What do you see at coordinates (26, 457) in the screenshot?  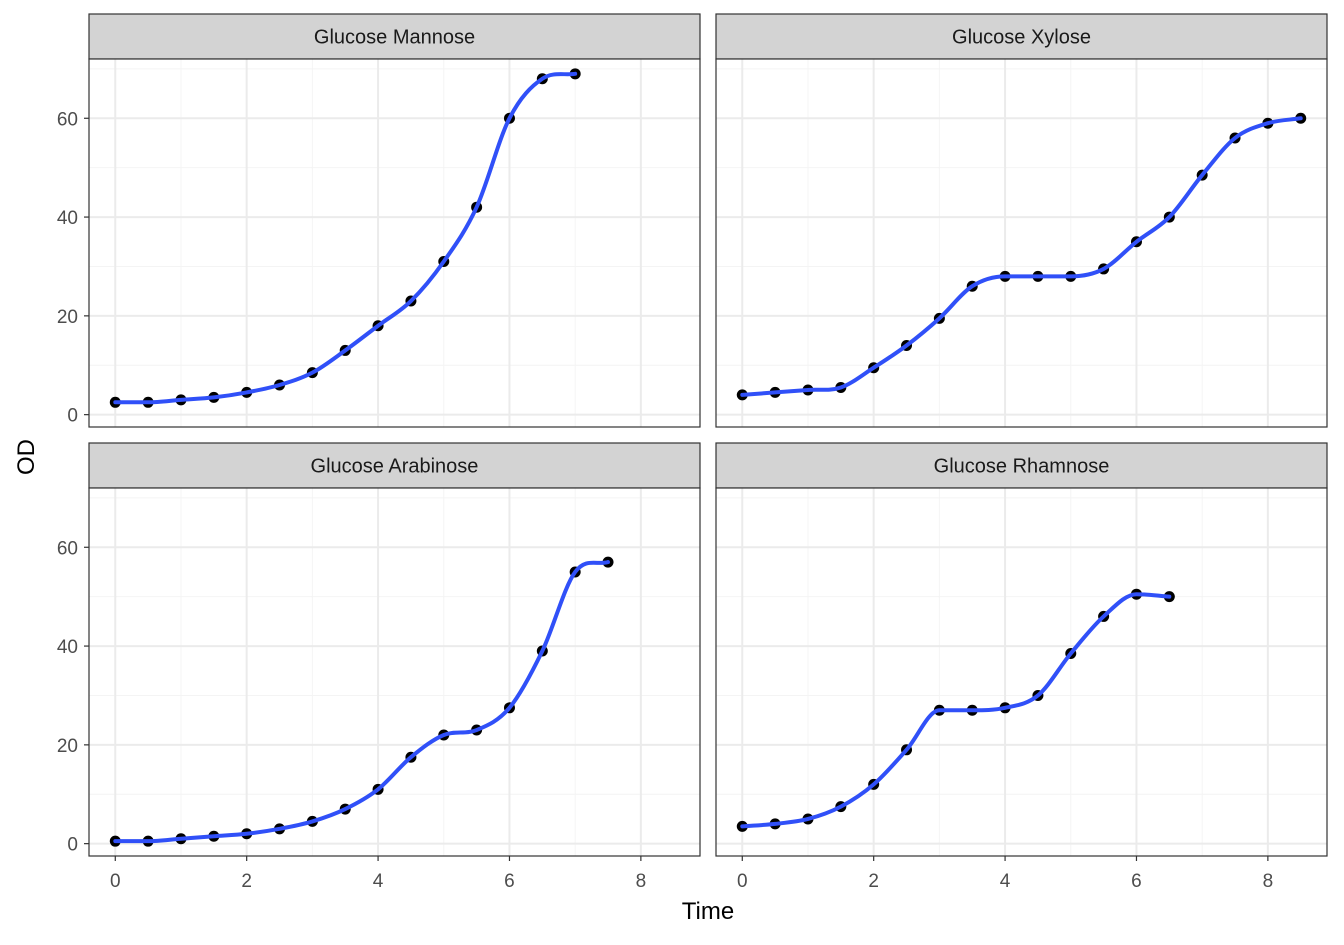 I see `y-axis-title: OD` at bounding box center [26, 457].